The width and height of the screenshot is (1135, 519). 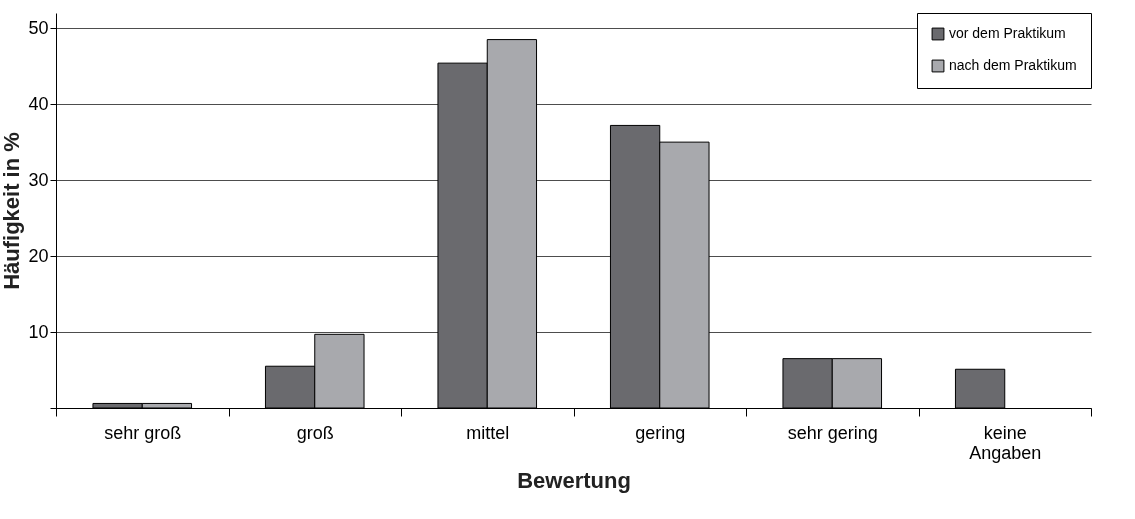 I want to click on y-tick-label: 30, so click(x=38, y=179).